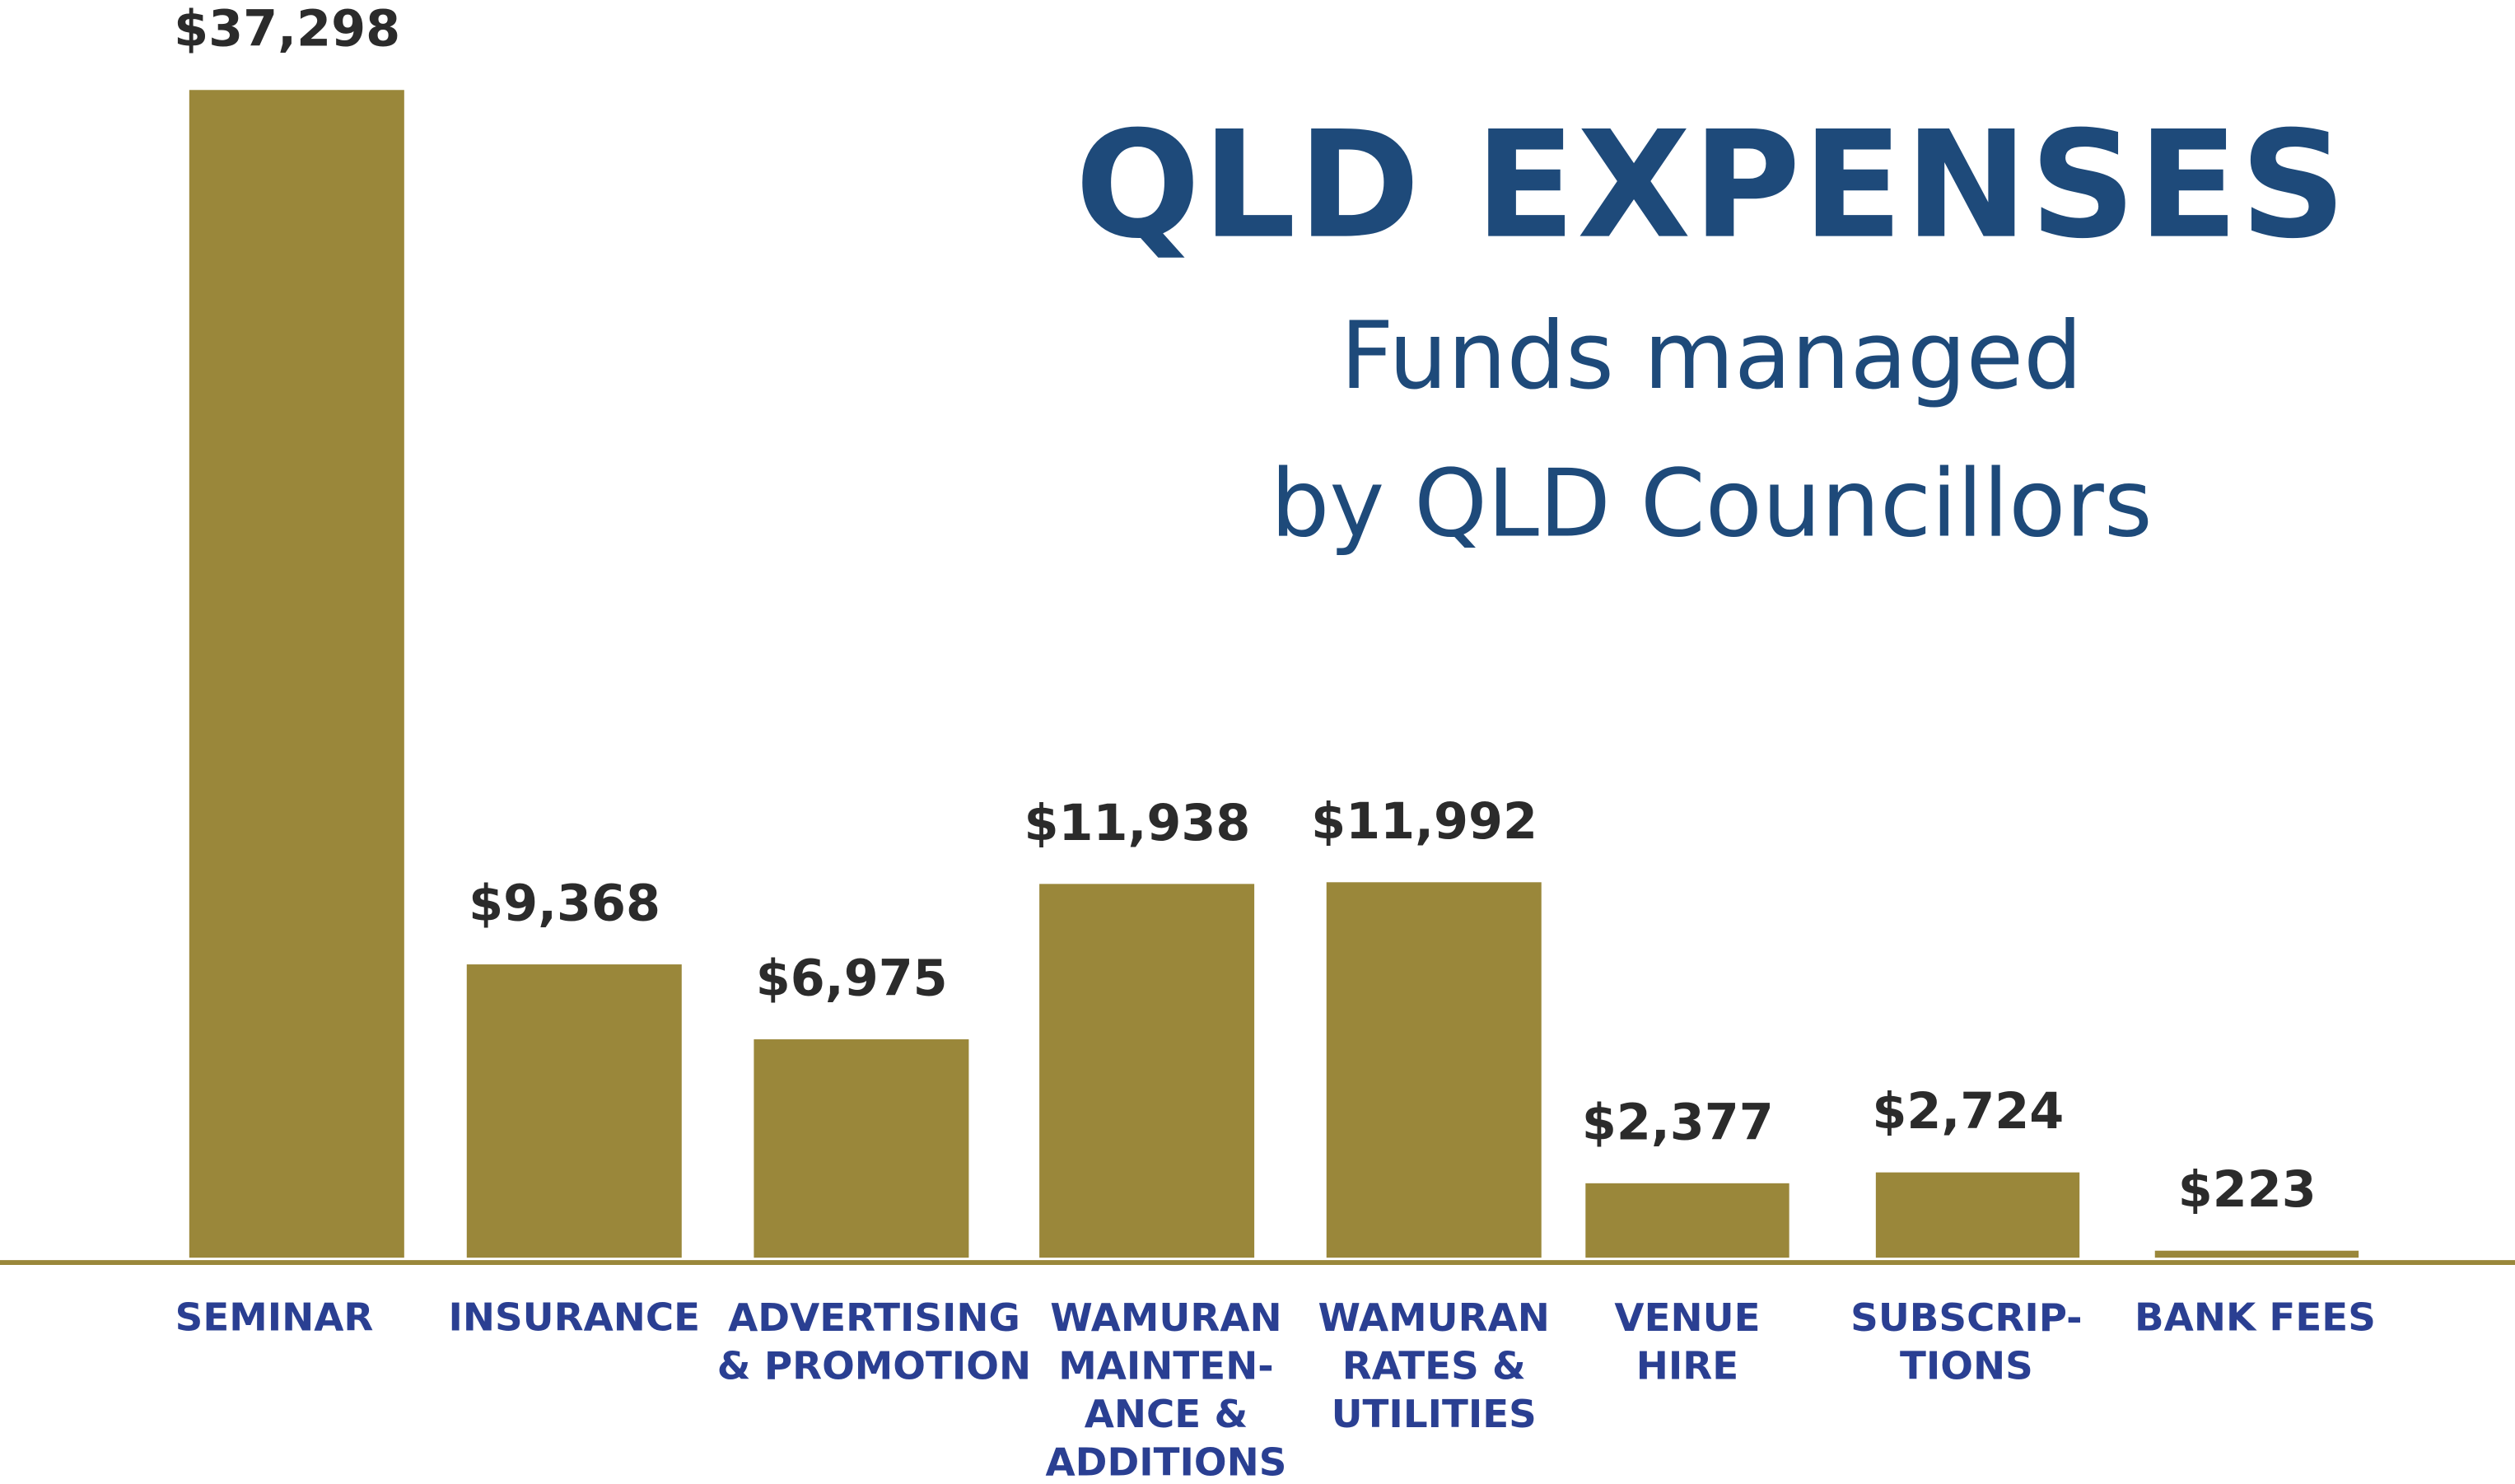  What do you see at coordinates (1966, 1342) in the screenshot?
I see `x-tick-label: SUBSCRIP-TIONS` at bounding box center [1966, 1342].